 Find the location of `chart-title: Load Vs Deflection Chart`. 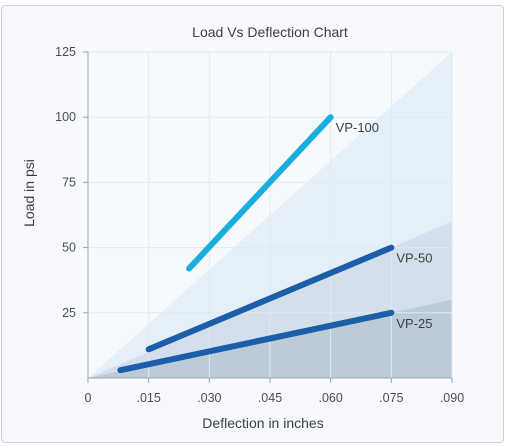

chart-title: Load Vs Deflection Chart is located at coordinates (270, 32).